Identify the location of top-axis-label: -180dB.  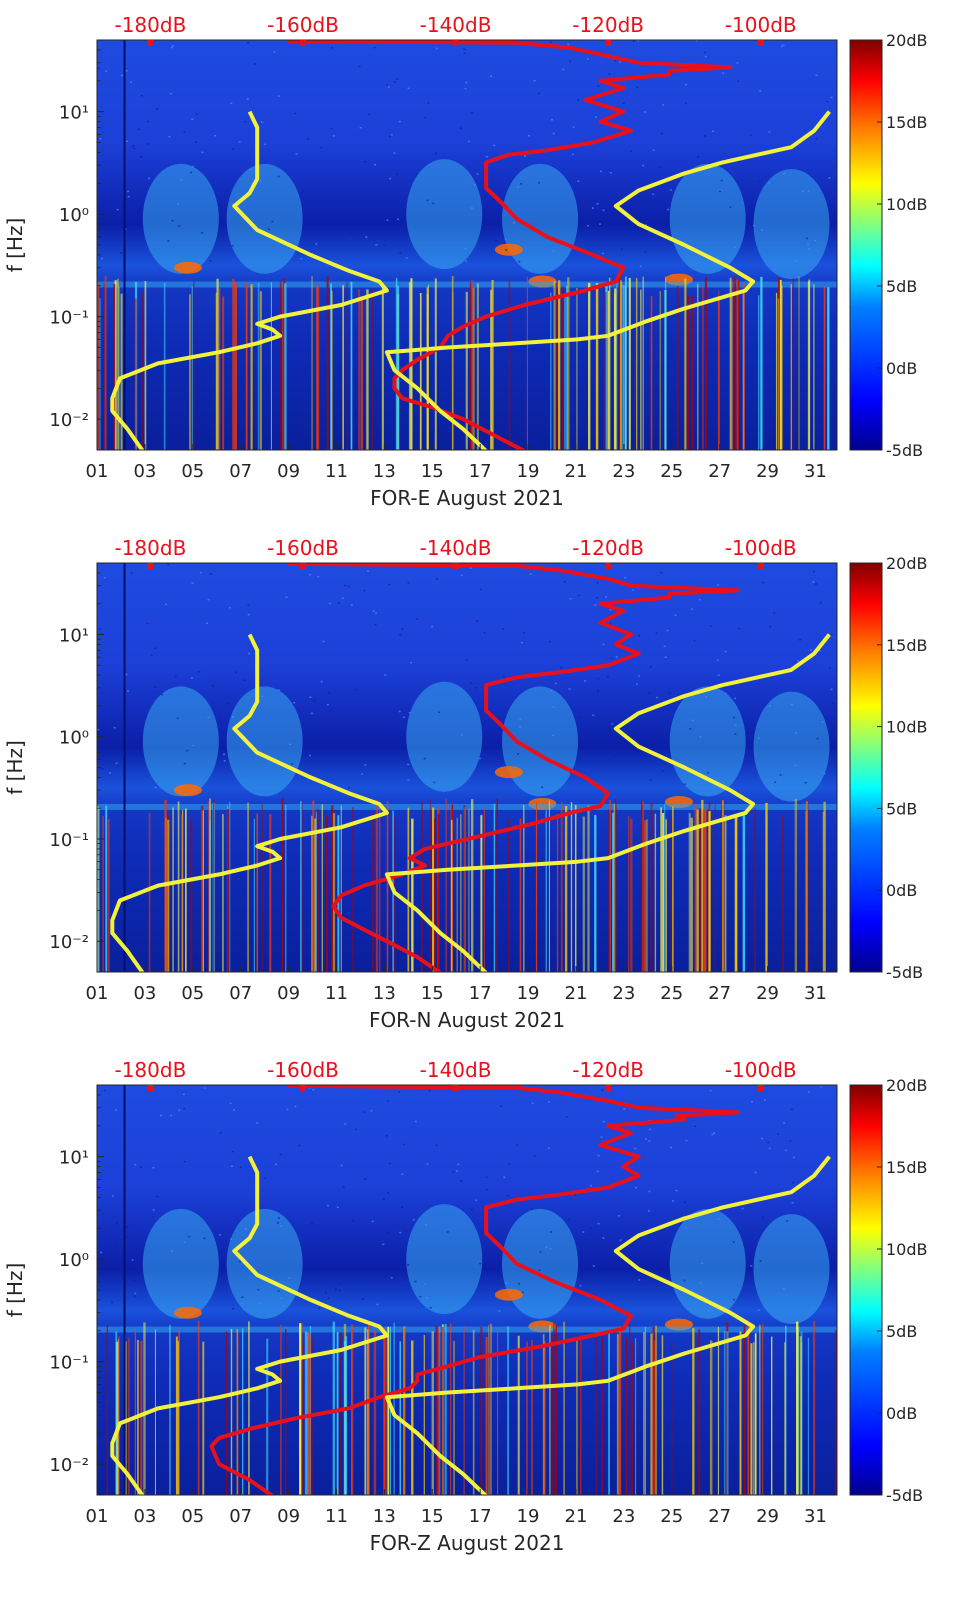
(150, 548).